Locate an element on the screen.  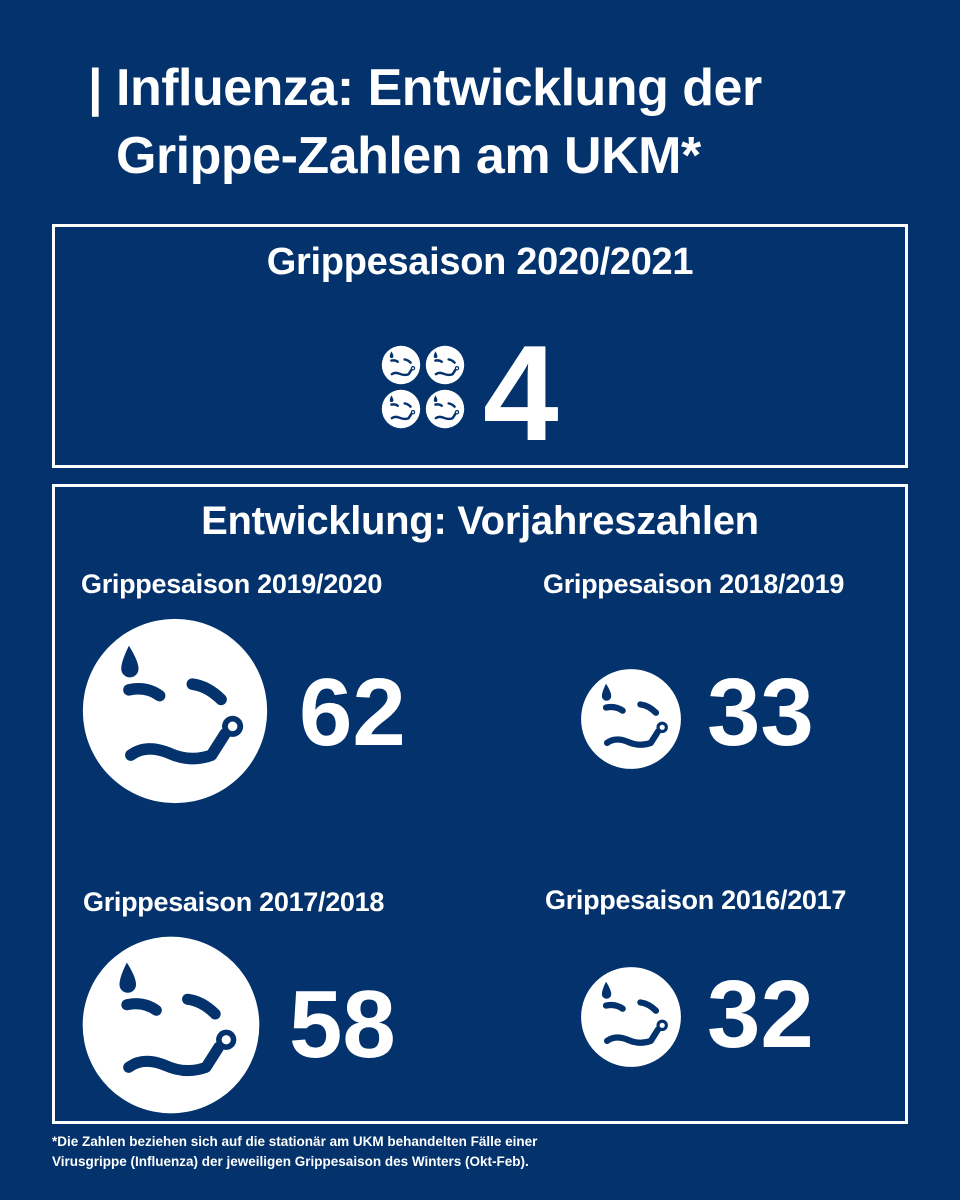
season-count-2019-2020: 62 is located at coordinates (352, 712).